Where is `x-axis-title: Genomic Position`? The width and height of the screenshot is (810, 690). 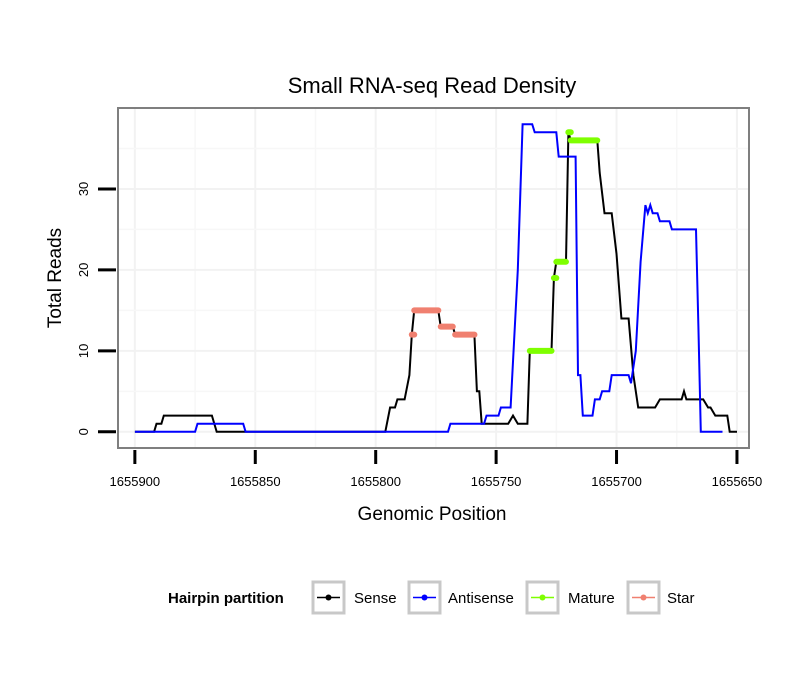 x-axis-title: Genomic Position is located at coordinates (432, 514).